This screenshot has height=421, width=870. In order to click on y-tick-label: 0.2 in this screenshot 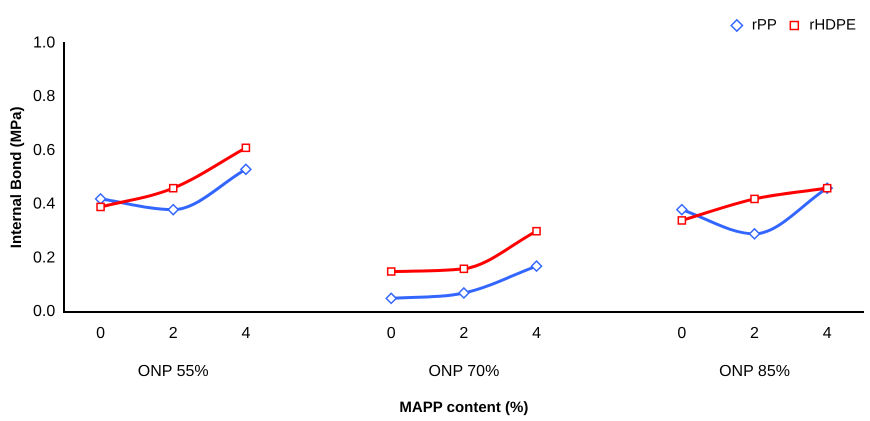, I will do `click(44, 257)`.